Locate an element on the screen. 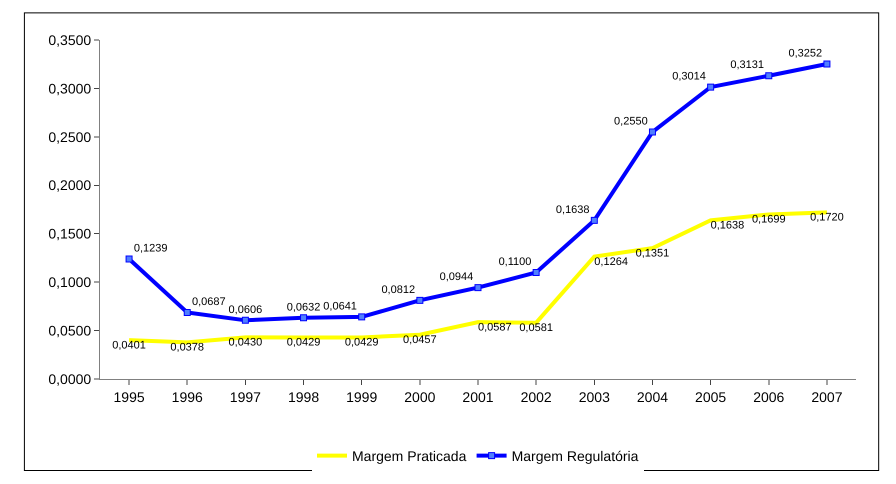 The height and width of the screenshot is (484, 896). data-label: 0,0378 is located at coordinates (187, 348).